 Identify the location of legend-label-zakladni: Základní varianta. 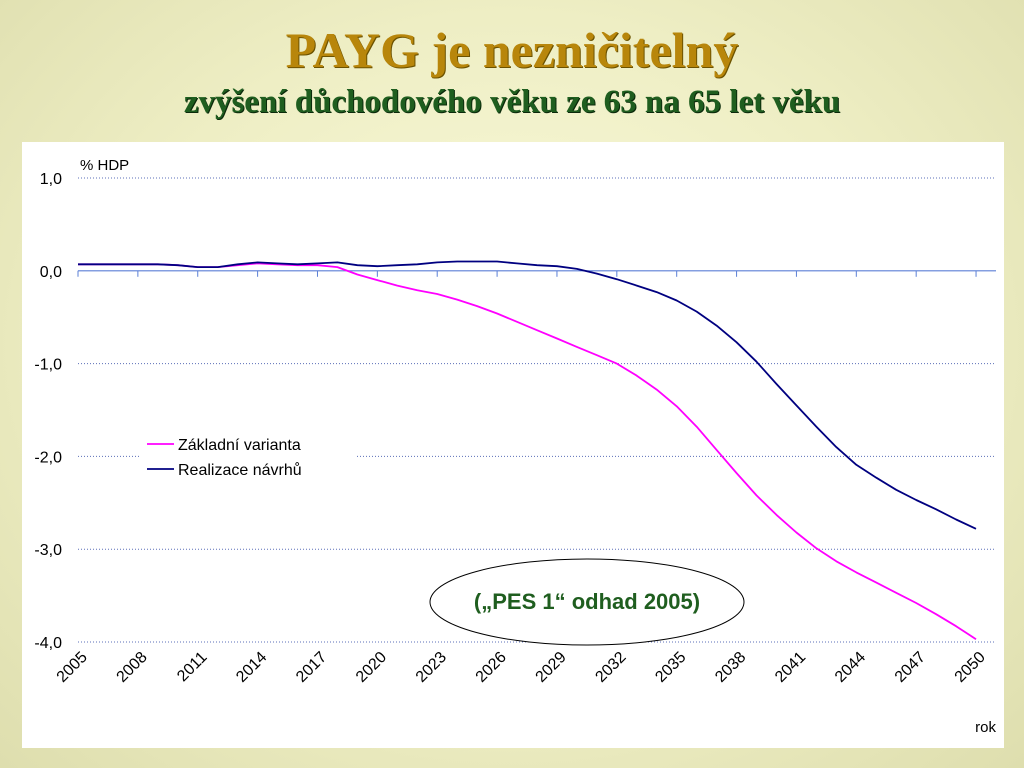
(239, 445).